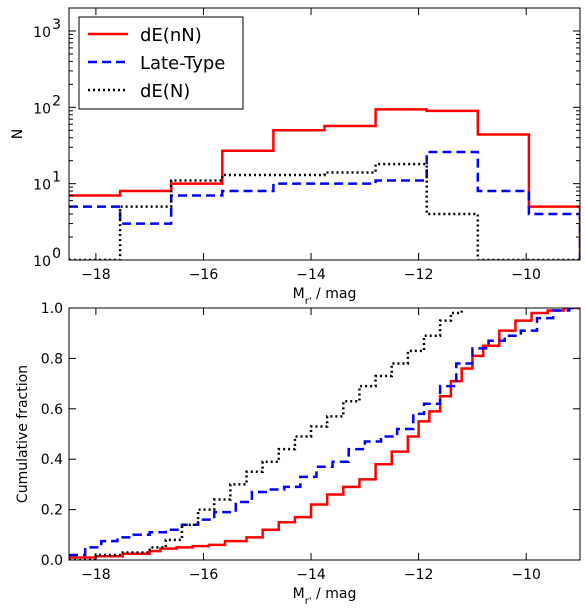 This screenshot has height=611, width=585. Describe the element at coordinates (311, 275) in the screenshot. I see `panel-top-x-tick-label: −14` at that location.